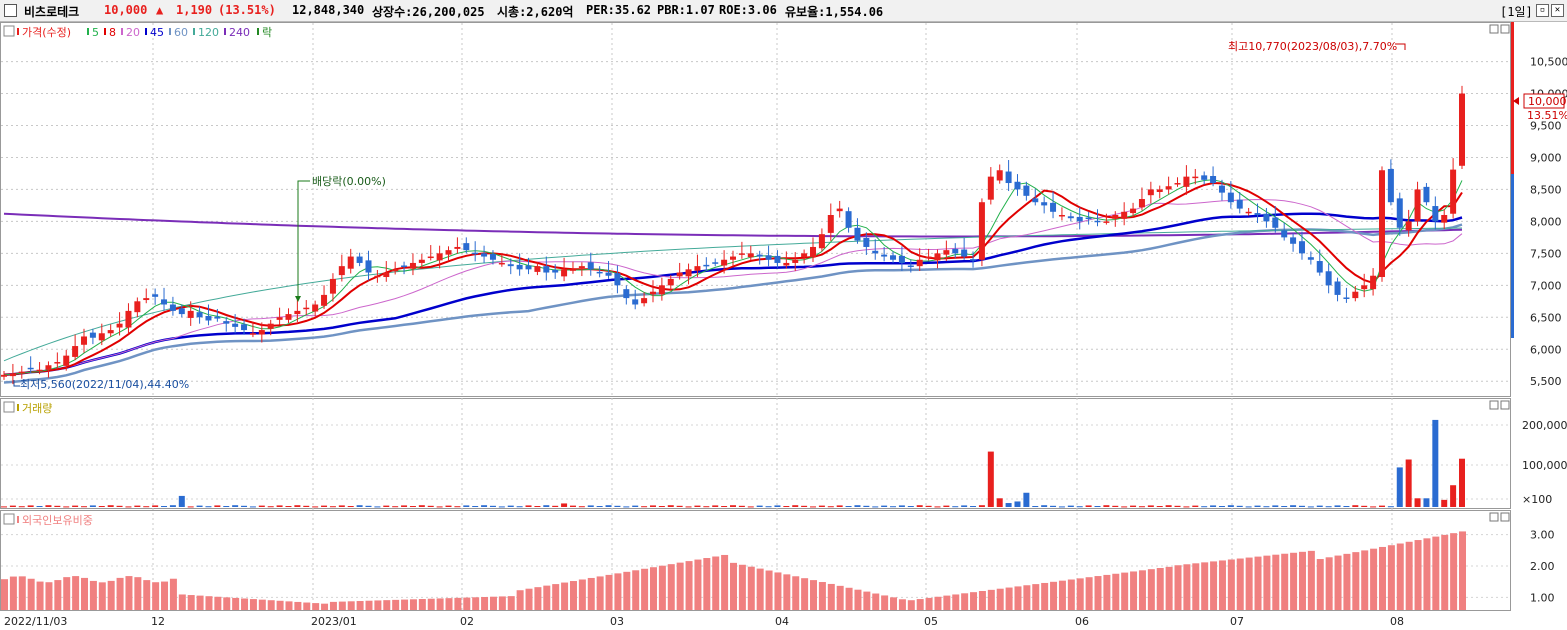 The height and width of the screenshot is (630, 1567). What do you see at coordinates (267, 32) in the screenshot?
I see `legend-drop: 락` at bounding box center [267, 32].